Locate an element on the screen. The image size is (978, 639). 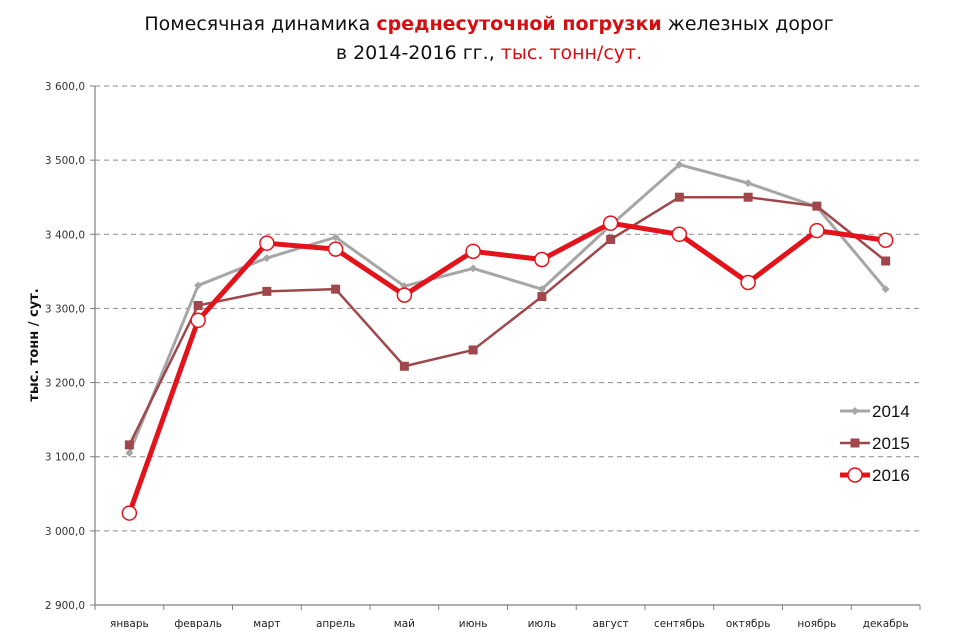
x-tick-label: ноябрь is located at coordinates (816, 624).